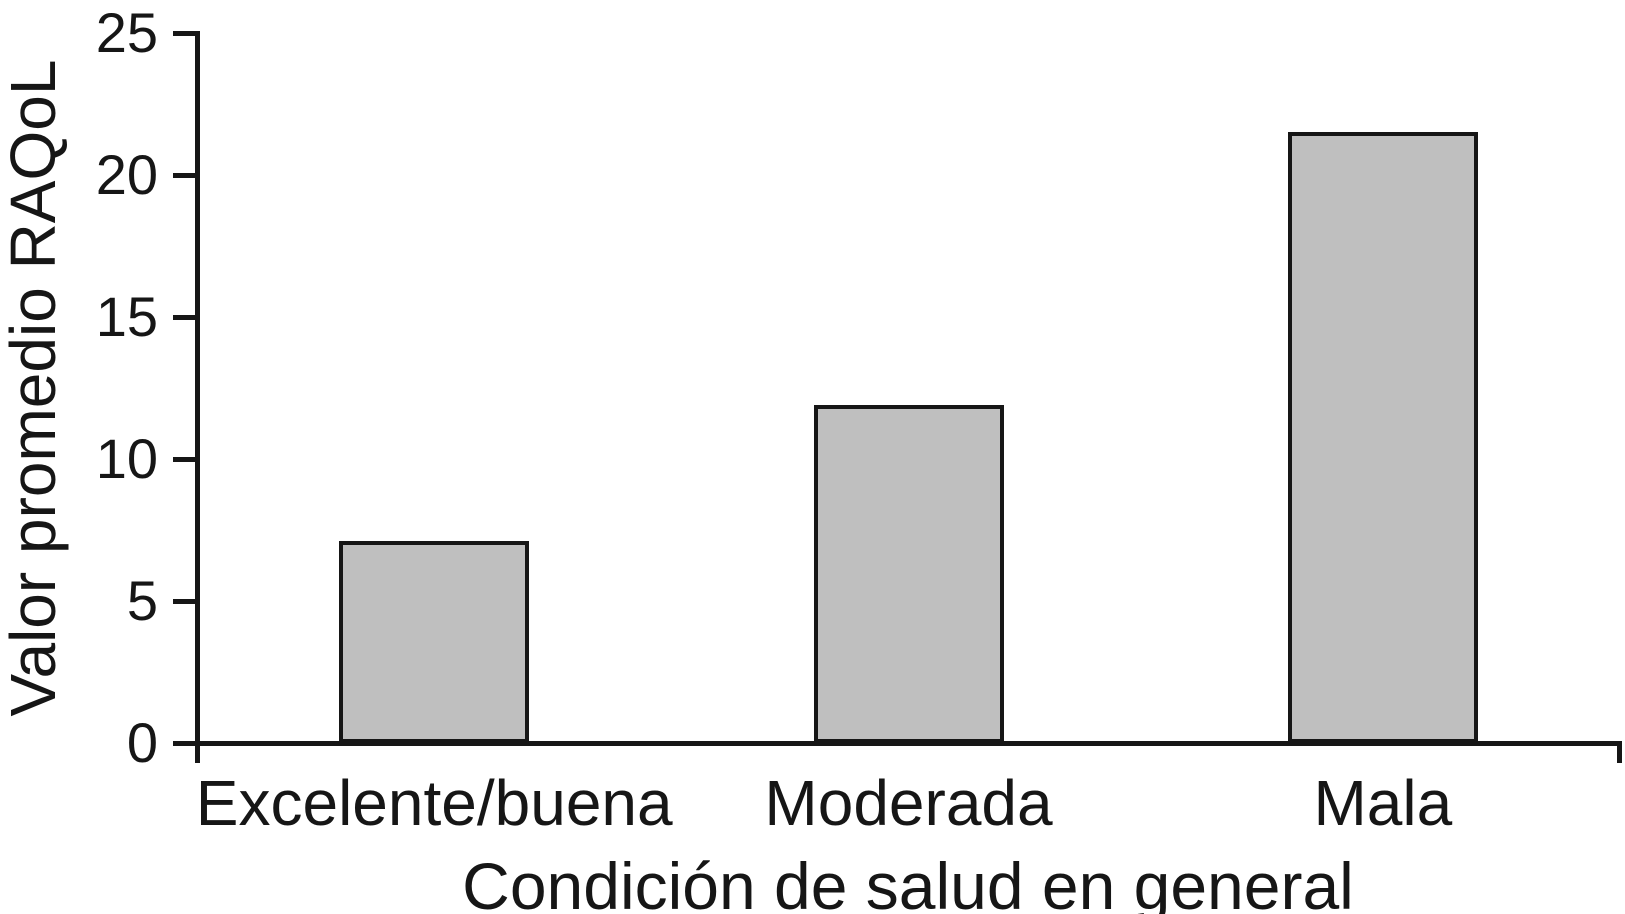 The width and height of the screenshot is (1625, 914). Describe the element at coordinates (126, 316) in the screenshot. I see `y-tick-label: 15` at that location.